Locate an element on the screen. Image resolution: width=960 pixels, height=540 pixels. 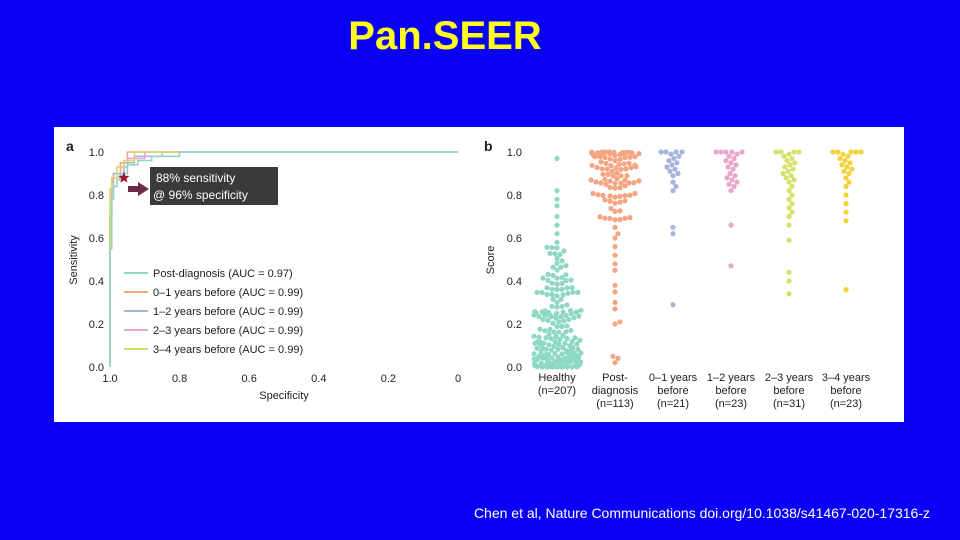
score-y-axis-label: Score is located at coordinates (491, 260).